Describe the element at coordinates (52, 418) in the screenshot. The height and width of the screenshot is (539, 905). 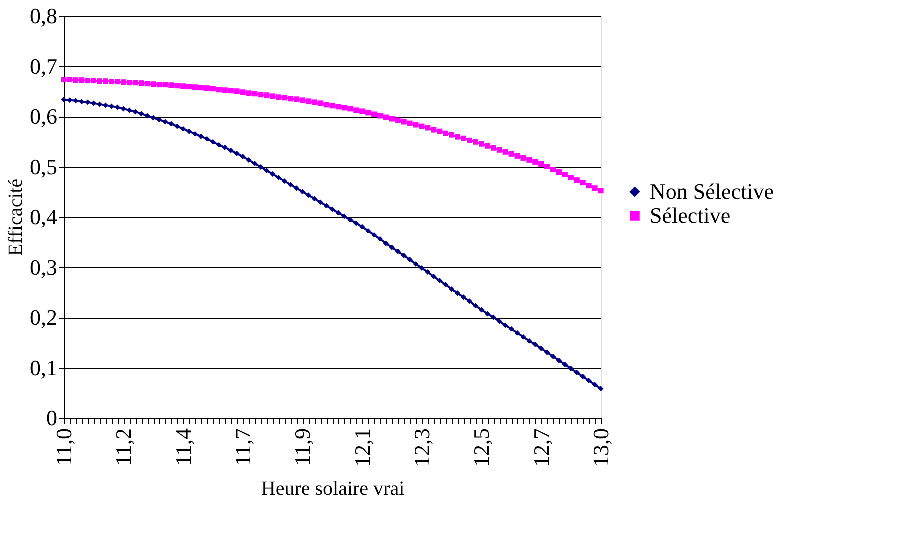
I see `y-tick-label: 0` at that location.